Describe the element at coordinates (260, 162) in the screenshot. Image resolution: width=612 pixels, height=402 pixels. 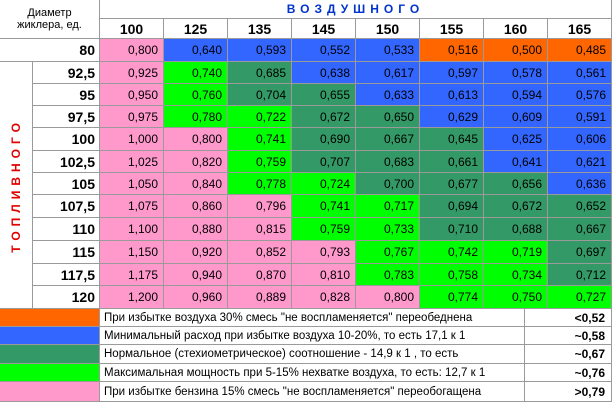
I see `ratio-cell: 0,759` at that location.